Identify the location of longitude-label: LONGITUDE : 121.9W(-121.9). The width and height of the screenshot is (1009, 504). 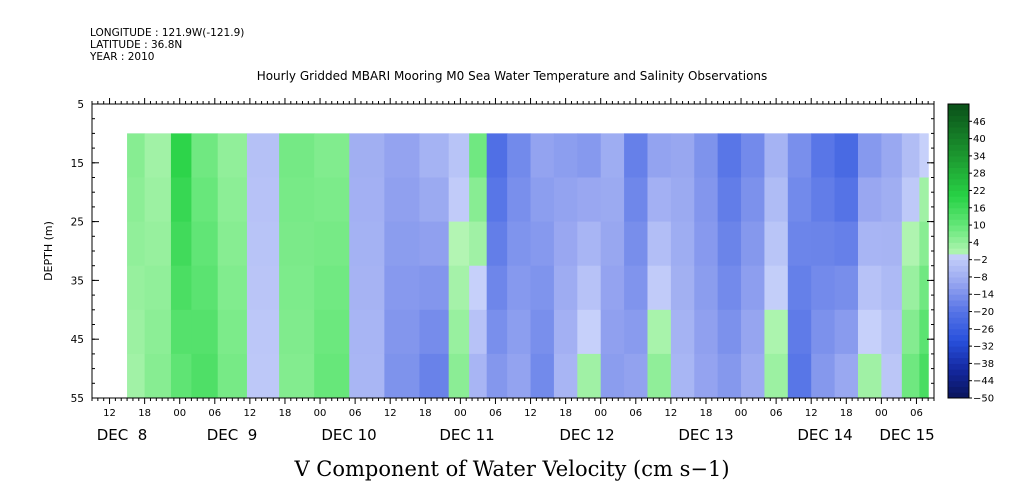
(167, 33).